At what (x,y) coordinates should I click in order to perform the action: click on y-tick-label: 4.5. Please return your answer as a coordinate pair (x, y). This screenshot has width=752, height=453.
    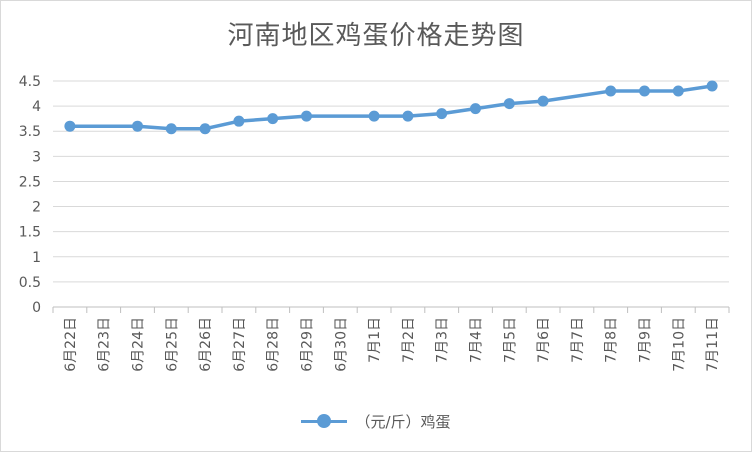
    Looking at the image, I should click on (30, 82).